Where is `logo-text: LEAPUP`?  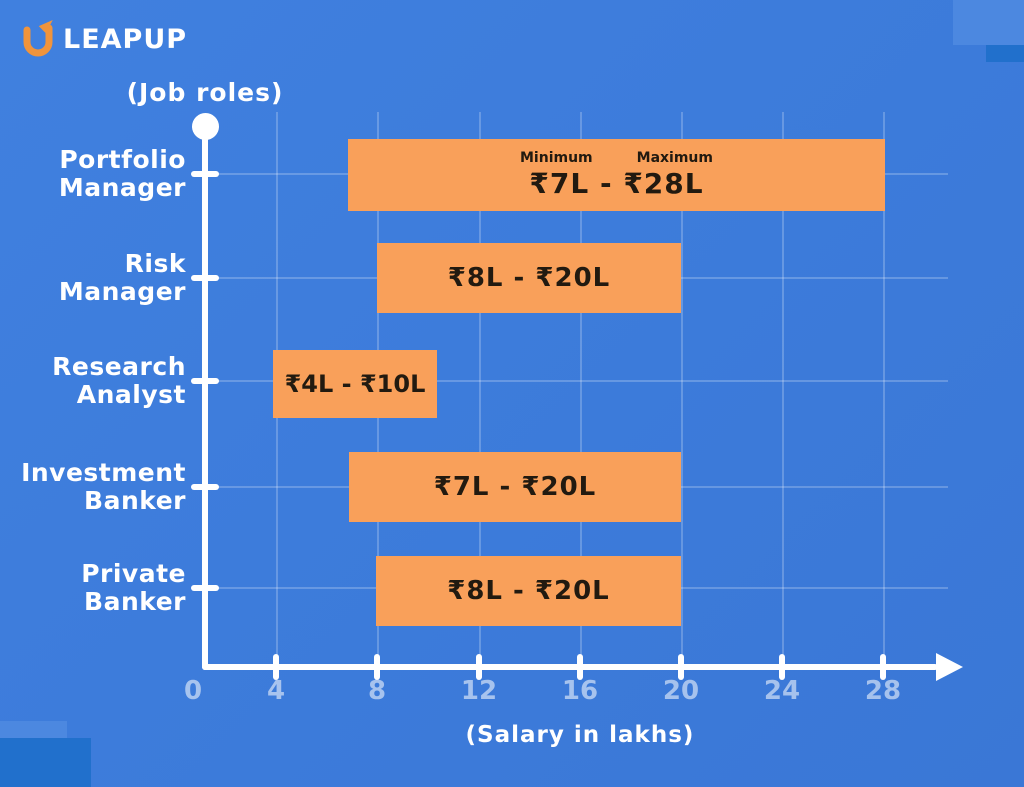 logo-text: LEAPUP is located at coordinates (125, 39).